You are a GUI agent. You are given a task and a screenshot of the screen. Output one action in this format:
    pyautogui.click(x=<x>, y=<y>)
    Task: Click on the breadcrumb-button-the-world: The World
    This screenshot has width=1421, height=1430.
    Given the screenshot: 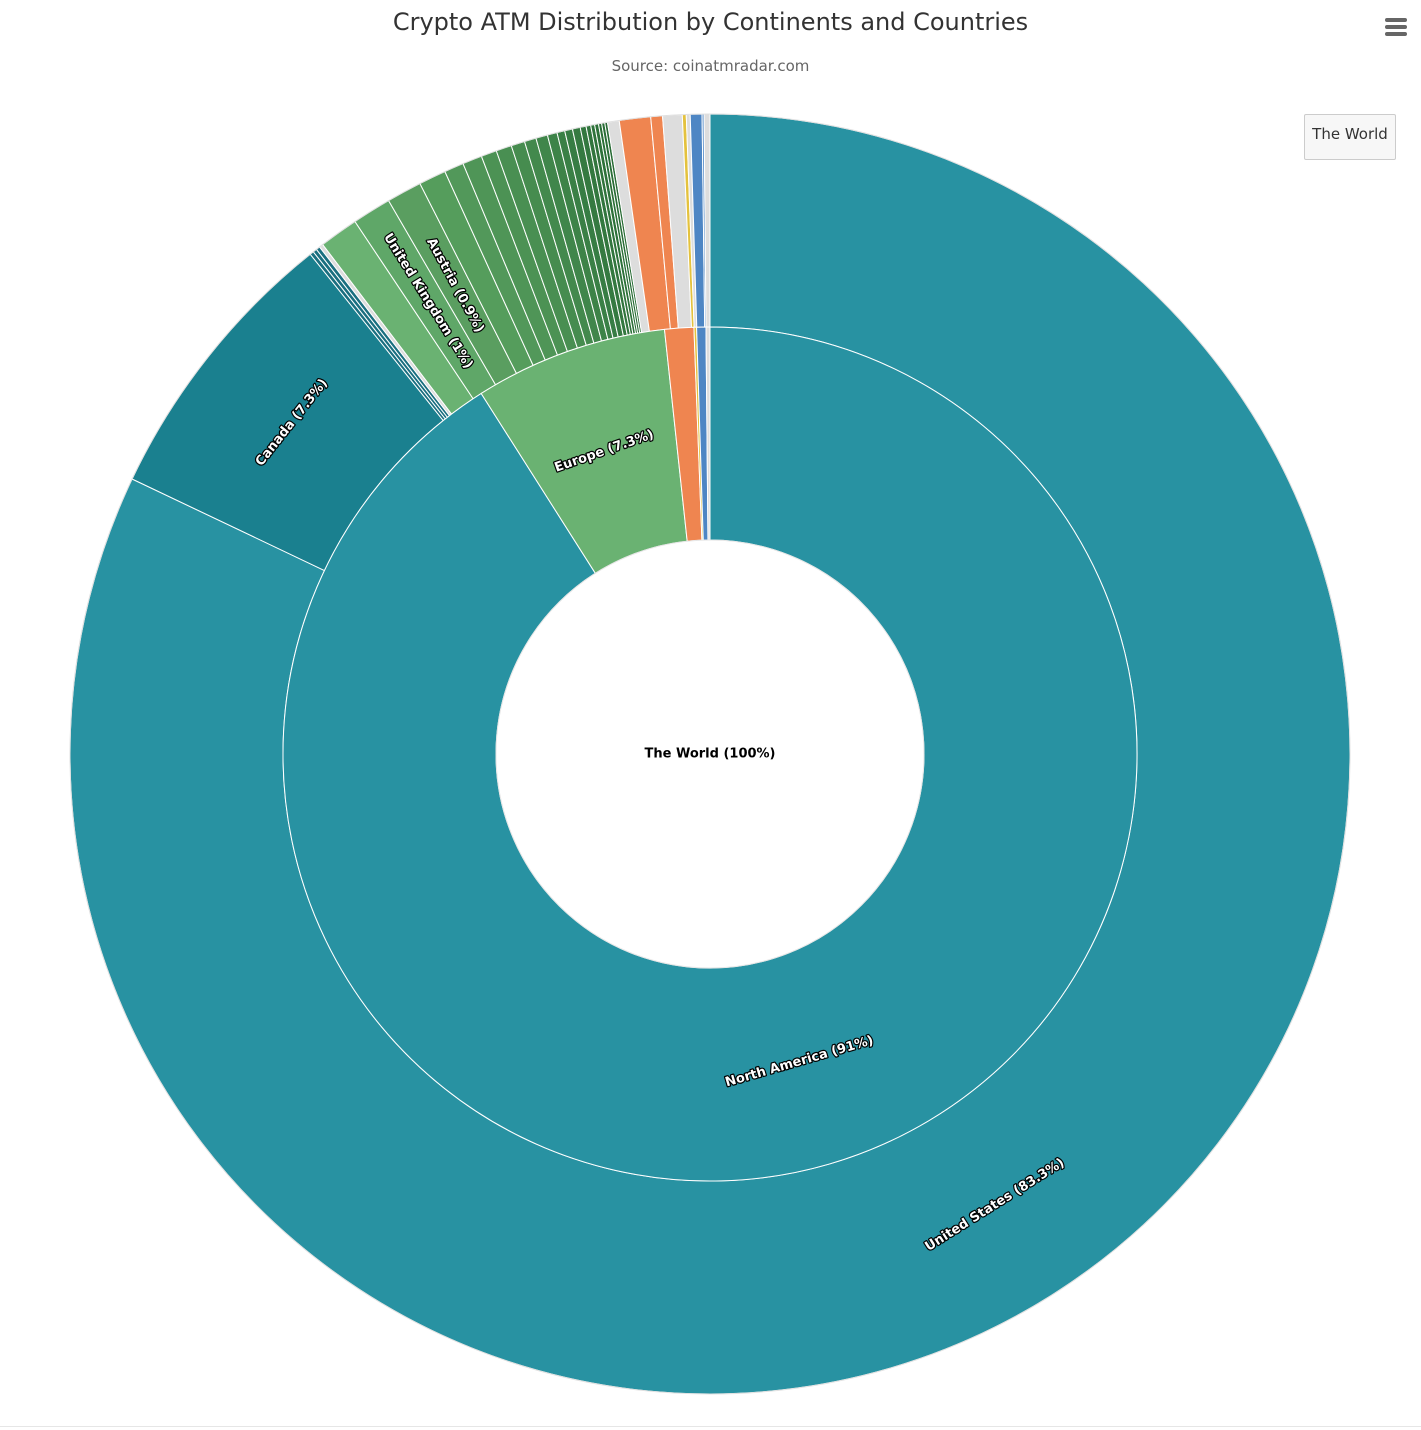 What is the action you would take?
    pyautogui.click(x=1350, y=137)
    